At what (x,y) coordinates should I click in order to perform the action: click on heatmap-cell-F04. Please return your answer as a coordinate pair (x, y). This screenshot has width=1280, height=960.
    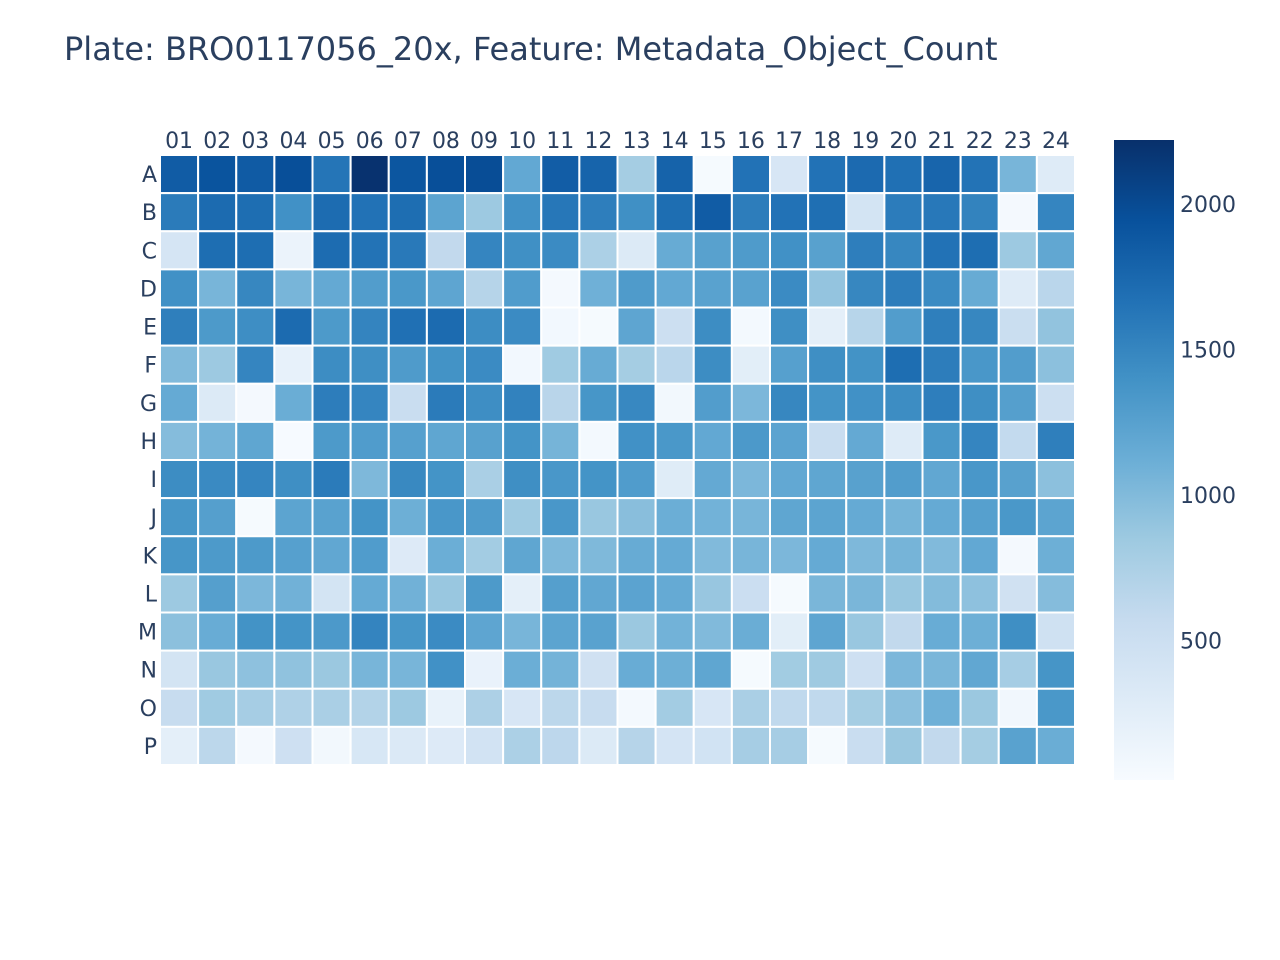
    Looking at the image, I should click on (293, 364).